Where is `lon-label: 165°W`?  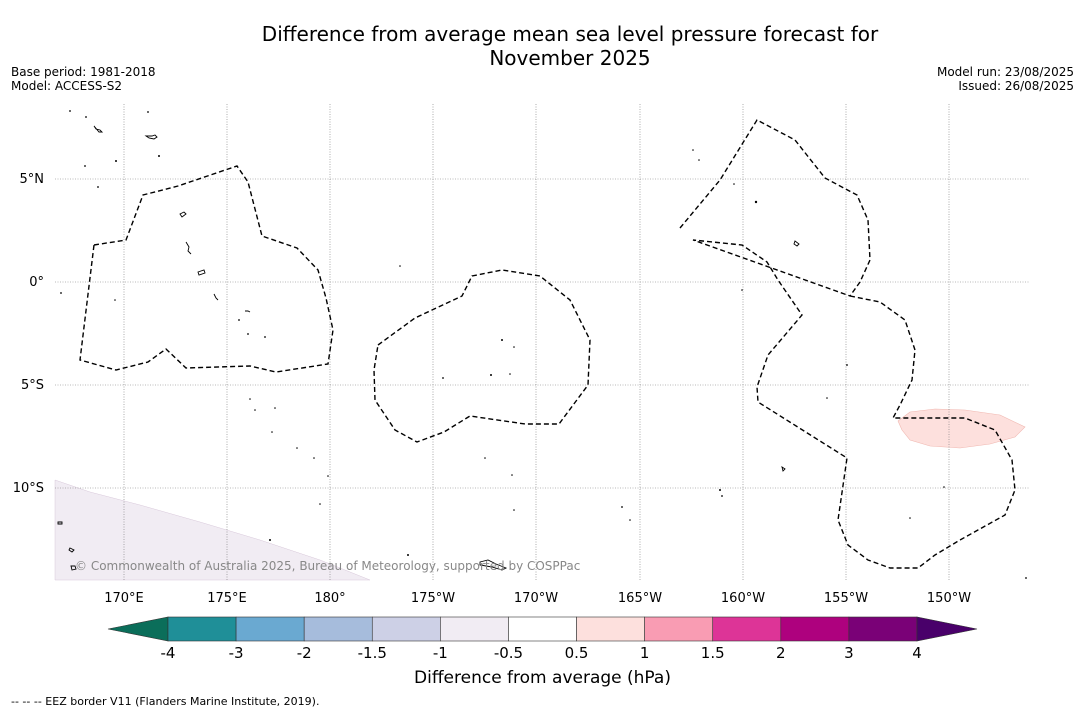 lon-label: 165°W is located at coordinates (640, 598).